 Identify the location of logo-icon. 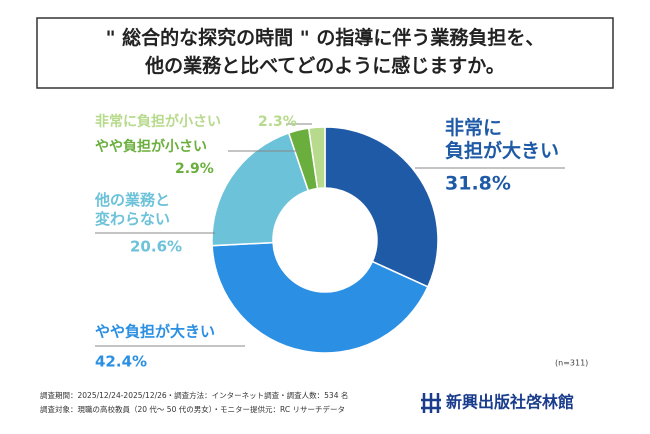
(431, 403).